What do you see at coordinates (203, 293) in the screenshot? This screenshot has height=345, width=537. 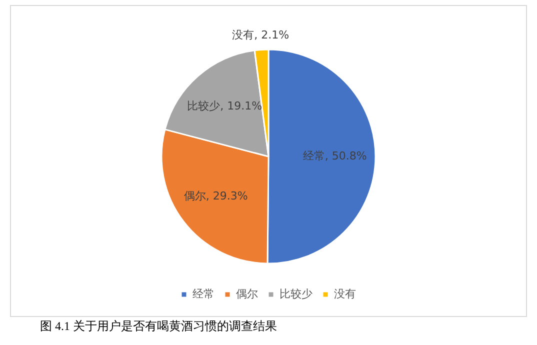 I see `legend-label: 经常` at bounding box center [203, 293].